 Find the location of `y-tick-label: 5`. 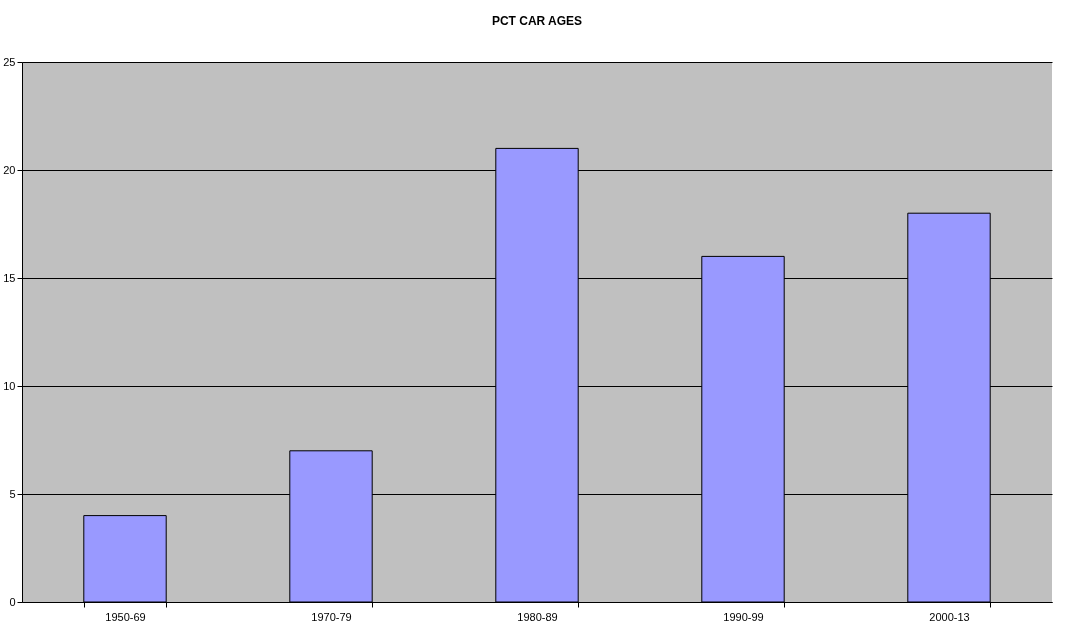

y-tick-label: 5 is located at coordinates (12, 493).